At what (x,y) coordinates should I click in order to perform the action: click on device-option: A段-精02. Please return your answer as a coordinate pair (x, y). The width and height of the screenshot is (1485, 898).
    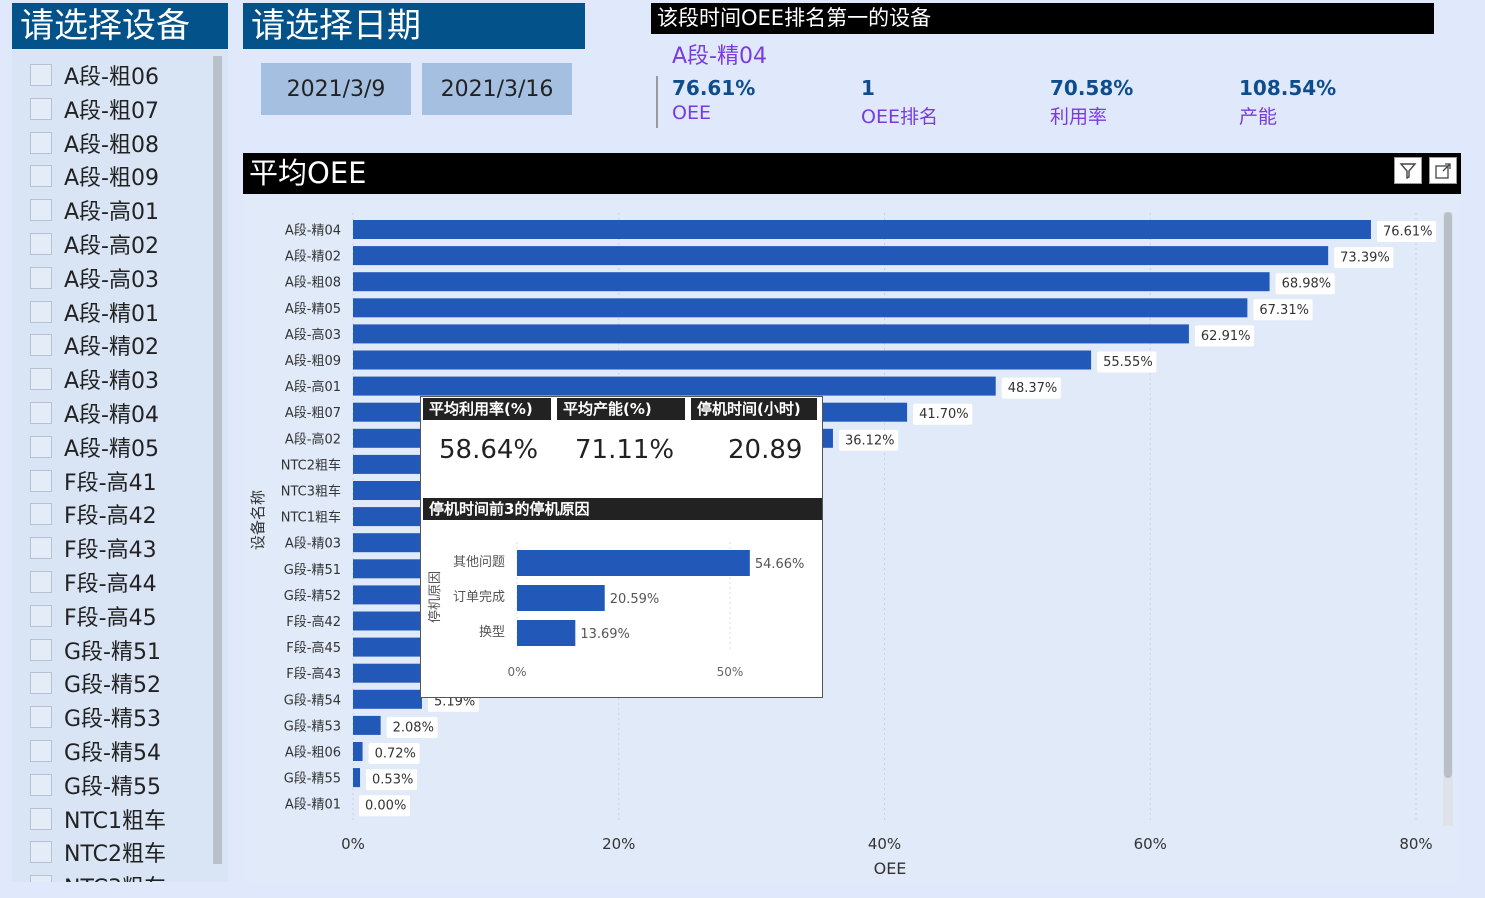
    Looking at the image, I should click on (94, 345).